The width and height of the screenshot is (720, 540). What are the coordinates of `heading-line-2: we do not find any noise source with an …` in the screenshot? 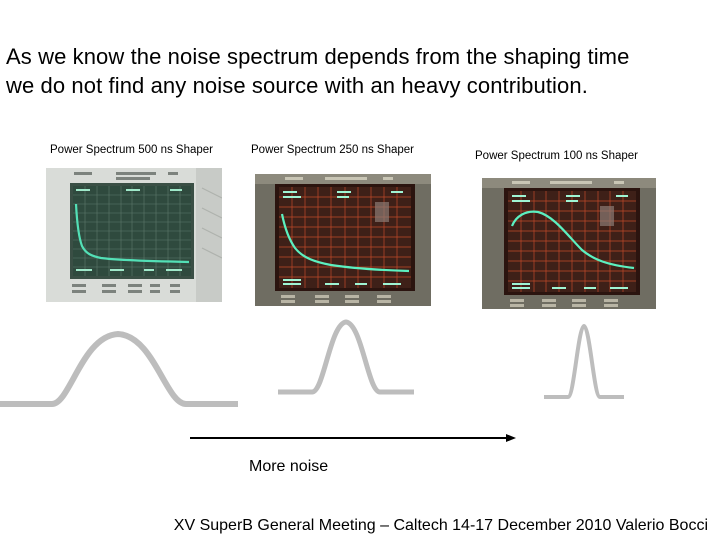 It's located at (297, 85).